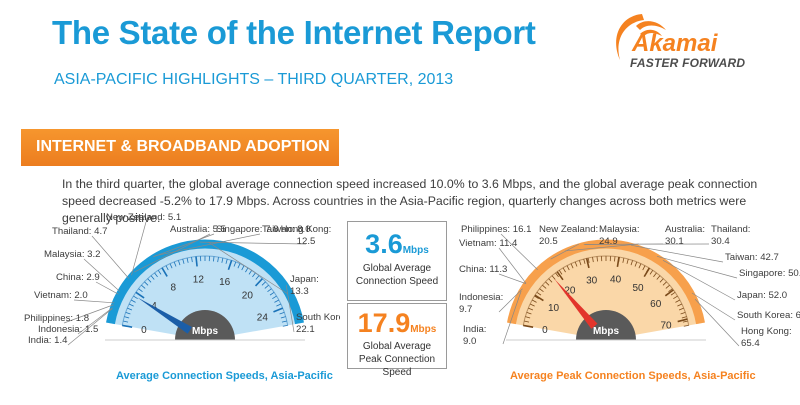 The image size is (800, 405). I want to click on avg-country-label: Australia: 5.5, so click(198, 229).